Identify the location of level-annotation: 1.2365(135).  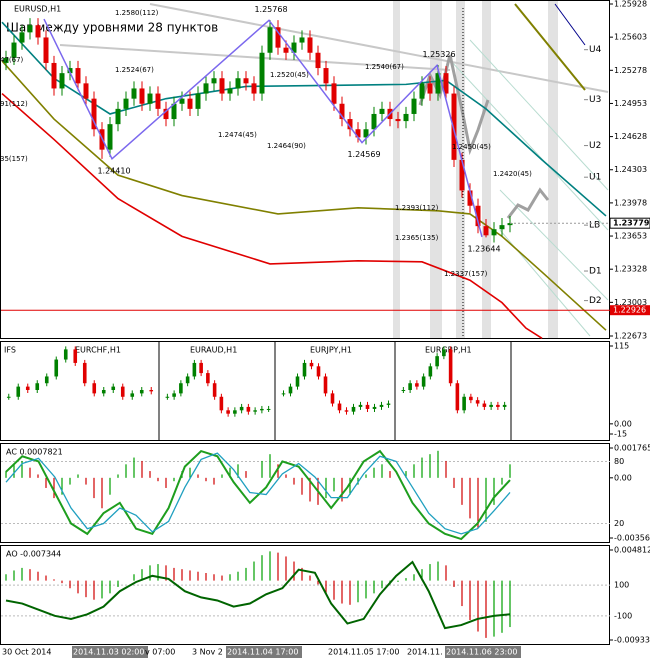
(417, 238).